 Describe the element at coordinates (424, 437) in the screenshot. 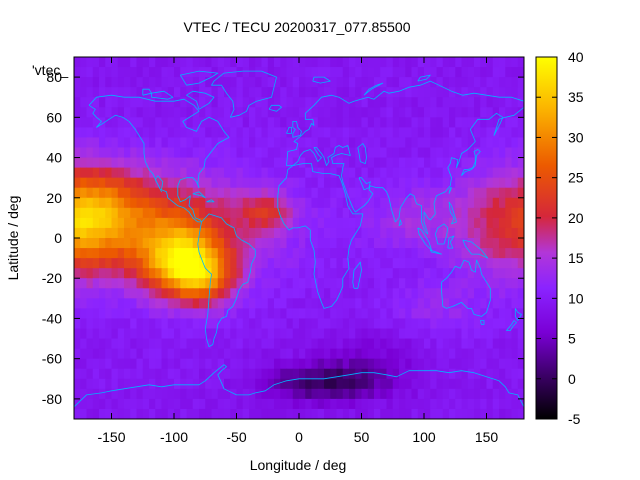

I see `x-tick-label: 100` at that location.